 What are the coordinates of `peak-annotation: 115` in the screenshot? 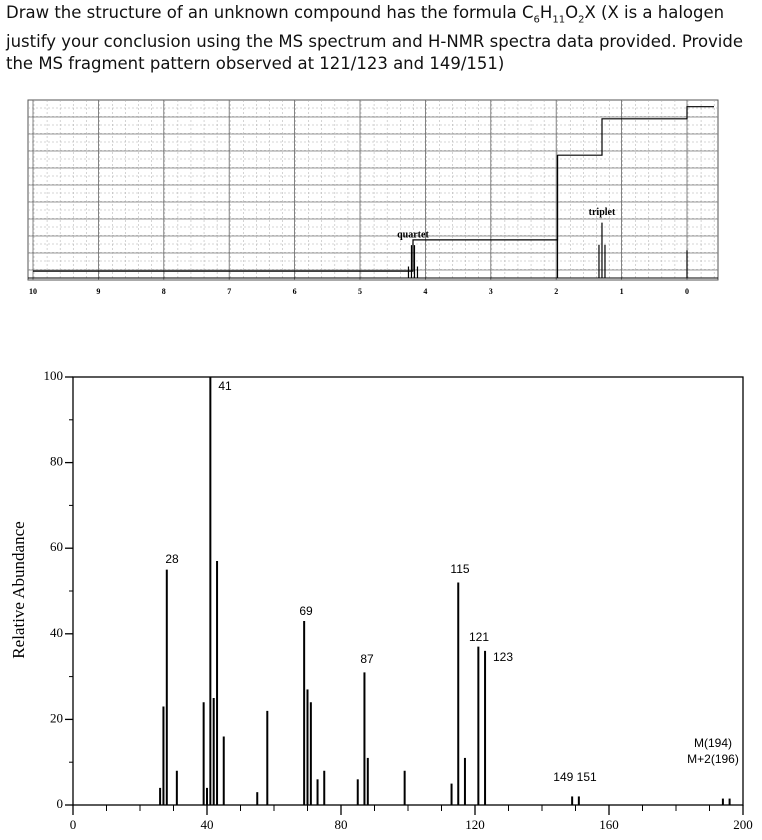 It's located at (459, 569).